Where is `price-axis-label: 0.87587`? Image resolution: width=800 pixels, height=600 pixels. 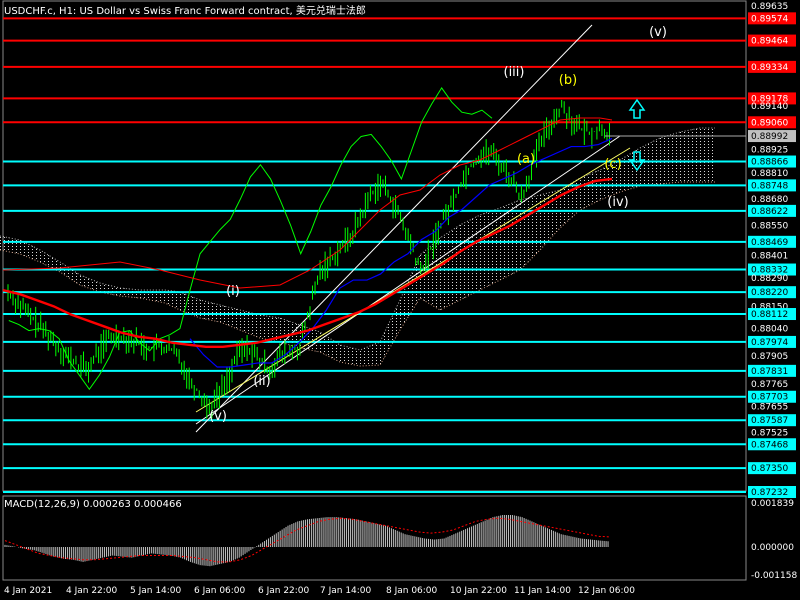 price-axis-label: 0.87587 is located at coordinates (769, 421).